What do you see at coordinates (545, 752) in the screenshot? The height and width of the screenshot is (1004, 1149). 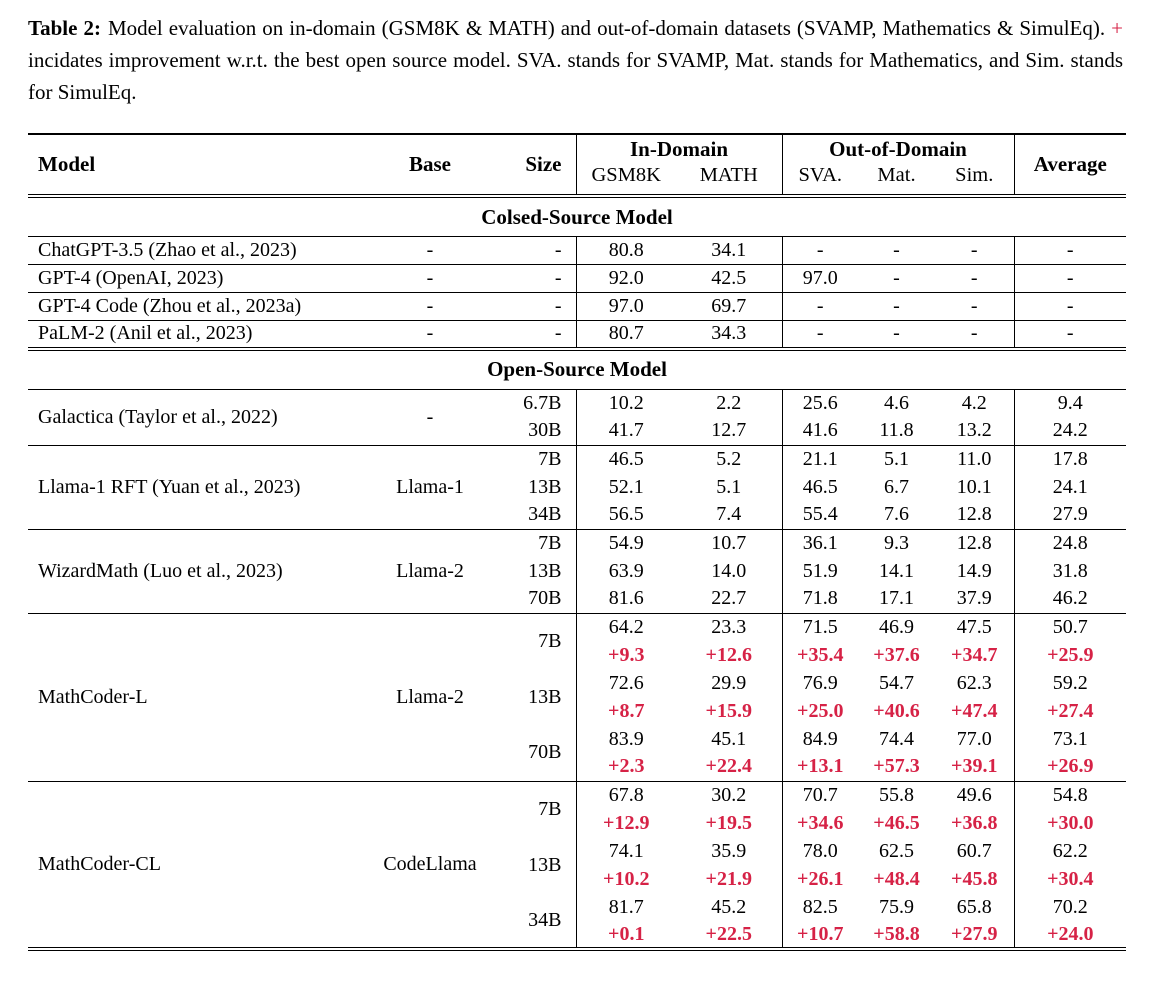 I see `model-size: 70B` at bounding box center [545, 752].